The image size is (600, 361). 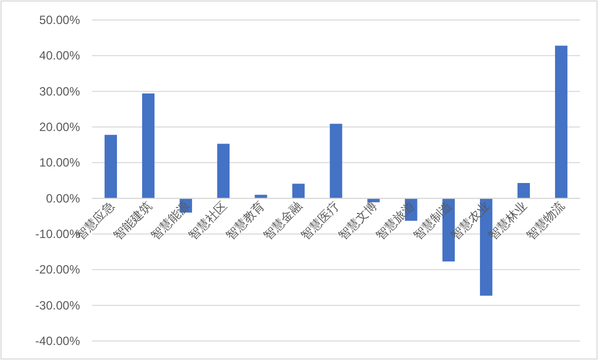 I want to click on y-tick-label: -20.00%, so click(x=57, y=269).